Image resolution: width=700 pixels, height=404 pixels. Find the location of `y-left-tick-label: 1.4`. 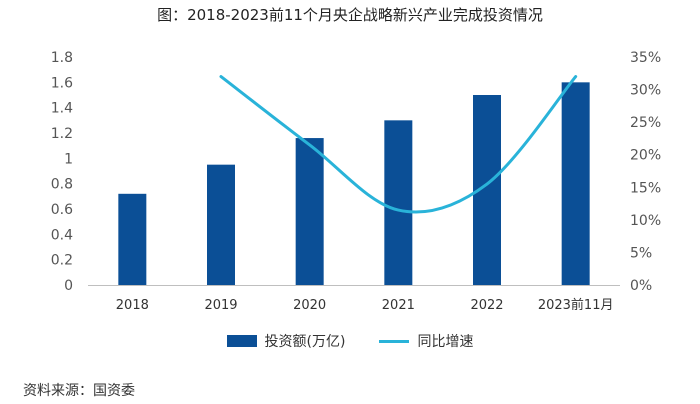

y-left-tick-label: 1.4 is located at coordinates (62, 109).